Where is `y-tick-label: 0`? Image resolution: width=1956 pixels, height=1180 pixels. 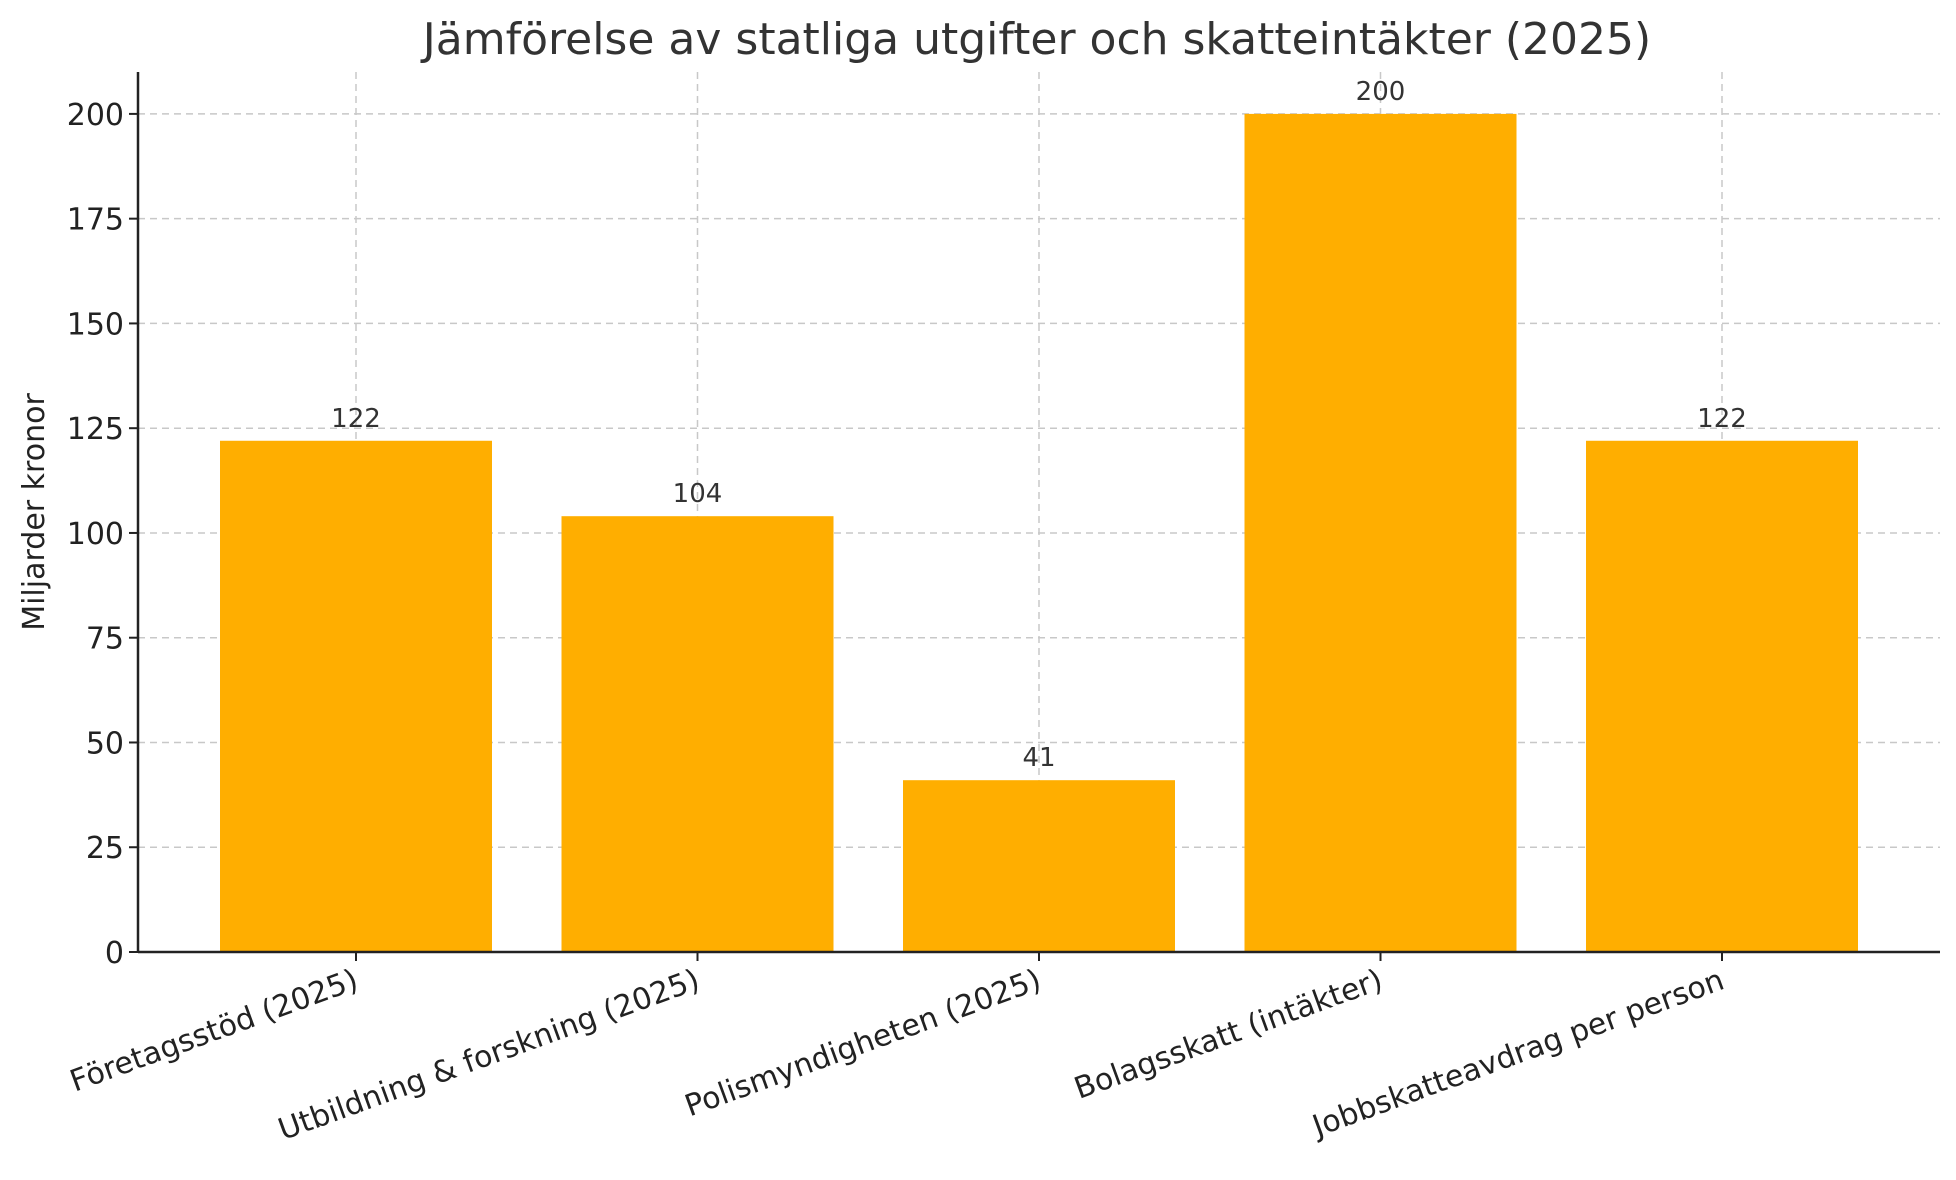
y-tick-label: 0 is located at coordinates (114, 953).